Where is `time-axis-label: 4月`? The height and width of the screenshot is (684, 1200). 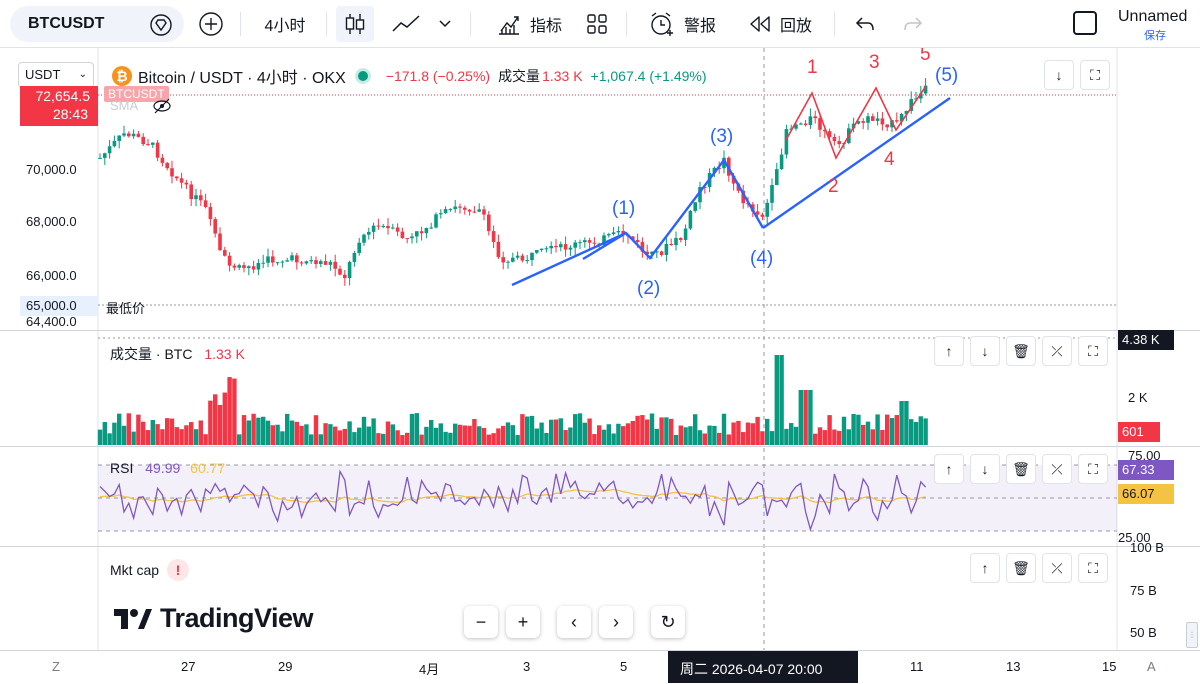 time-axis-label: 4月 is located at coordinates (429, 669).